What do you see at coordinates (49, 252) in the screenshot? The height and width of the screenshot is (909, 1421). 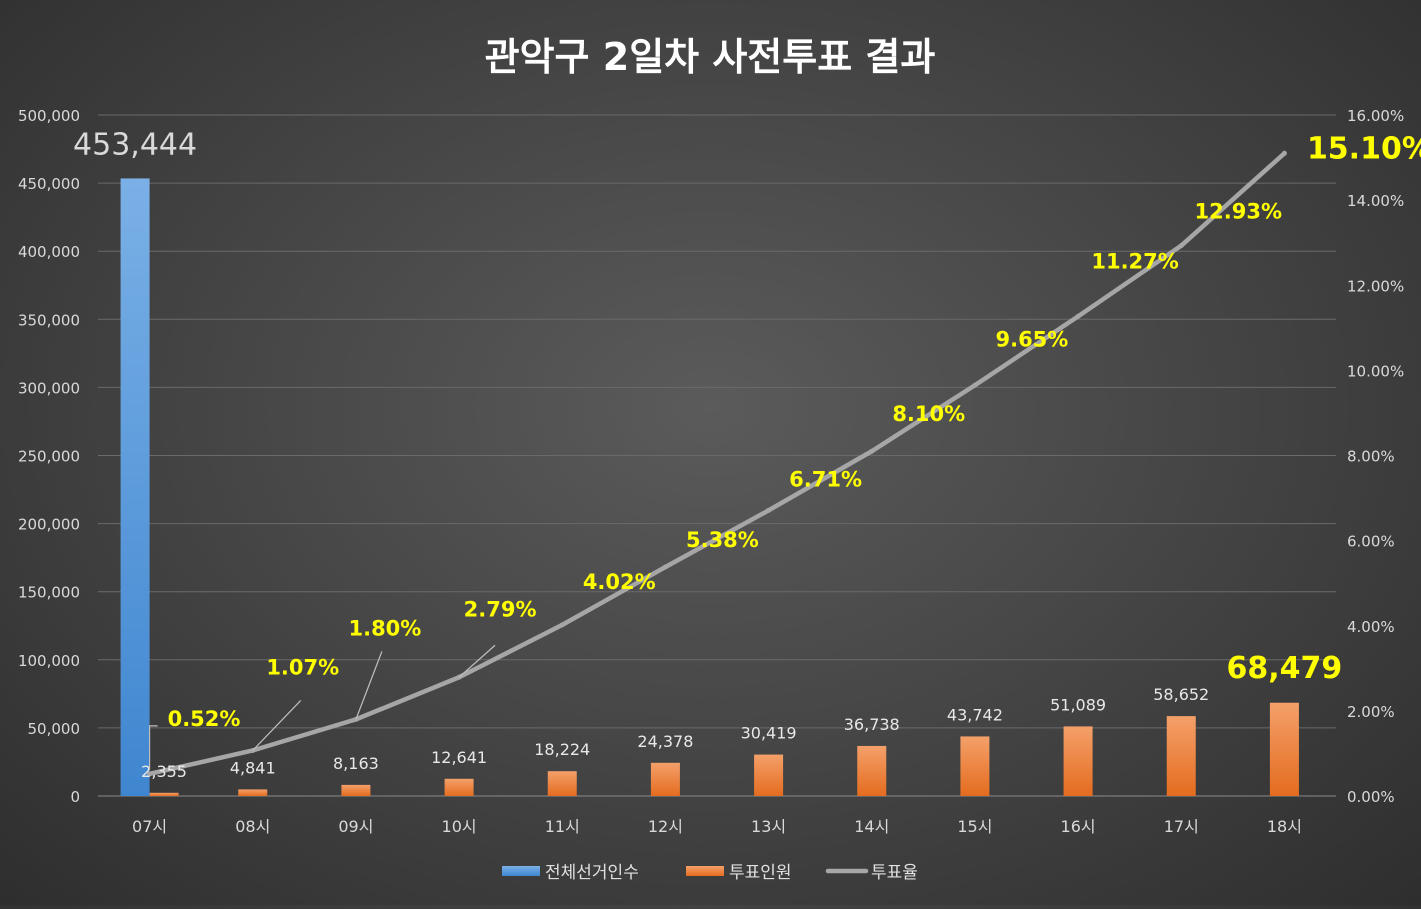 I see `y-left-tick-label: 400,000` at bounding box center [49, 252].